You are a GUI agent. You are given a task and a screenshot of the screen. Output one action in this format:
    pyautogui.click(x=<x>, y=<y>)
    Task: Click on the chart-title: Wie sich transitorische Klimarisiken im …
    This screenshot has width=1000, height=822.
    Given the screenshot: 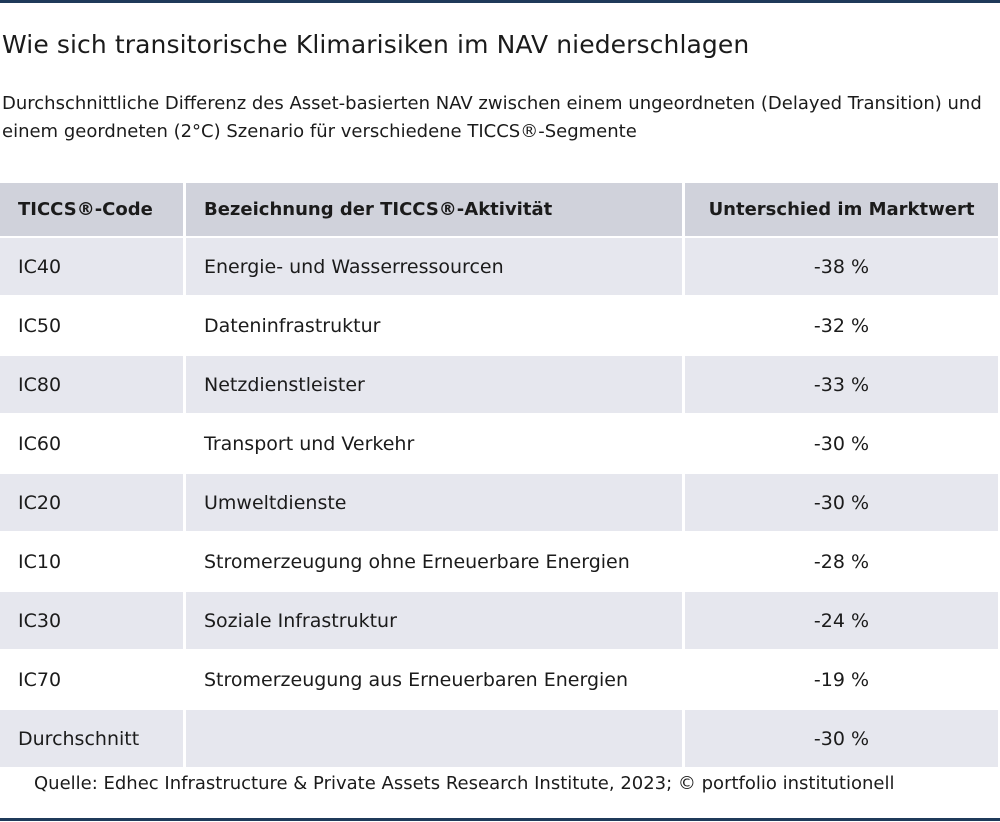 What is the action you would take?
    pyautogui.click(x=376, y=44)
    